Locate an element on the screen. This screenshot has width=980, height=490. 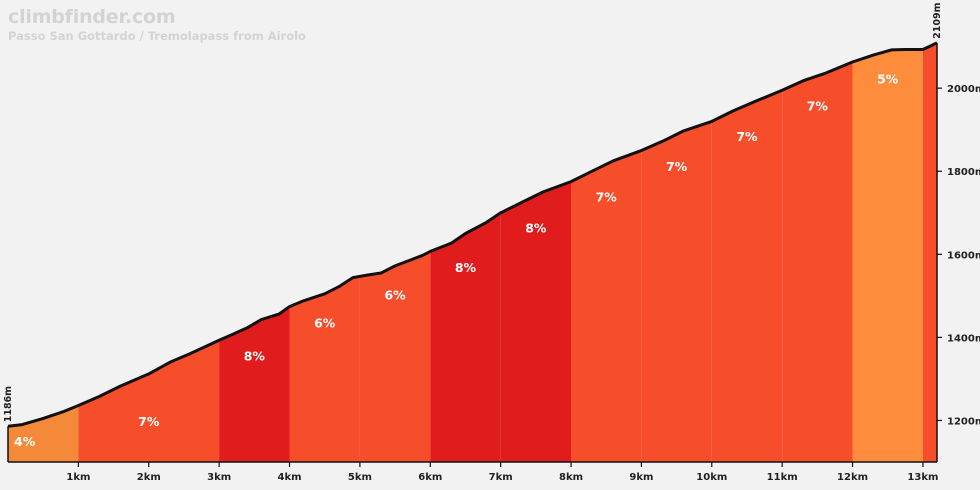
x-tick-label-10: 10km is located at coordinates (711, 477).